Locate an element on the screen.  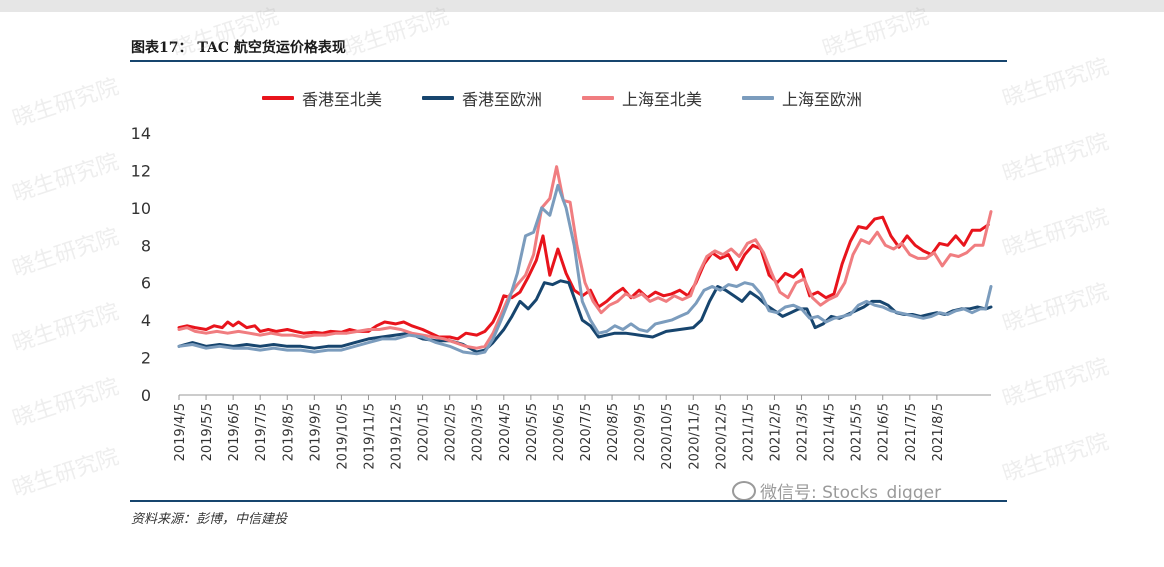
x-tick-label: 2019/7/5 is located at coordinates (261, 432).